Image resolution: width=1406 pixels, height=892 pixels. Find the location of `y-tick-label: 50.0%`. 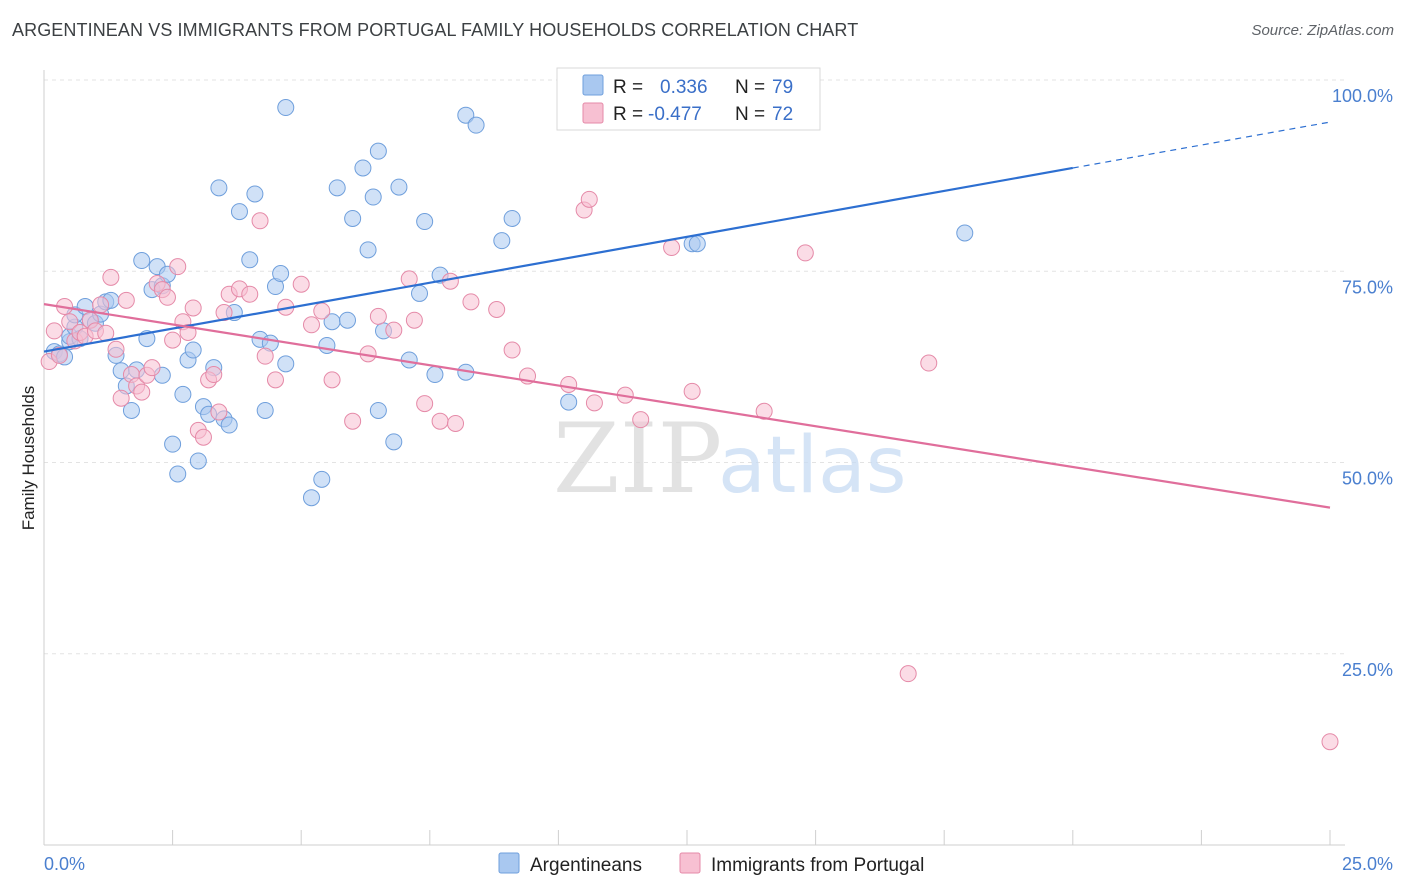

y-tick-label: 50.0% is located at coordinates (1367, 479).